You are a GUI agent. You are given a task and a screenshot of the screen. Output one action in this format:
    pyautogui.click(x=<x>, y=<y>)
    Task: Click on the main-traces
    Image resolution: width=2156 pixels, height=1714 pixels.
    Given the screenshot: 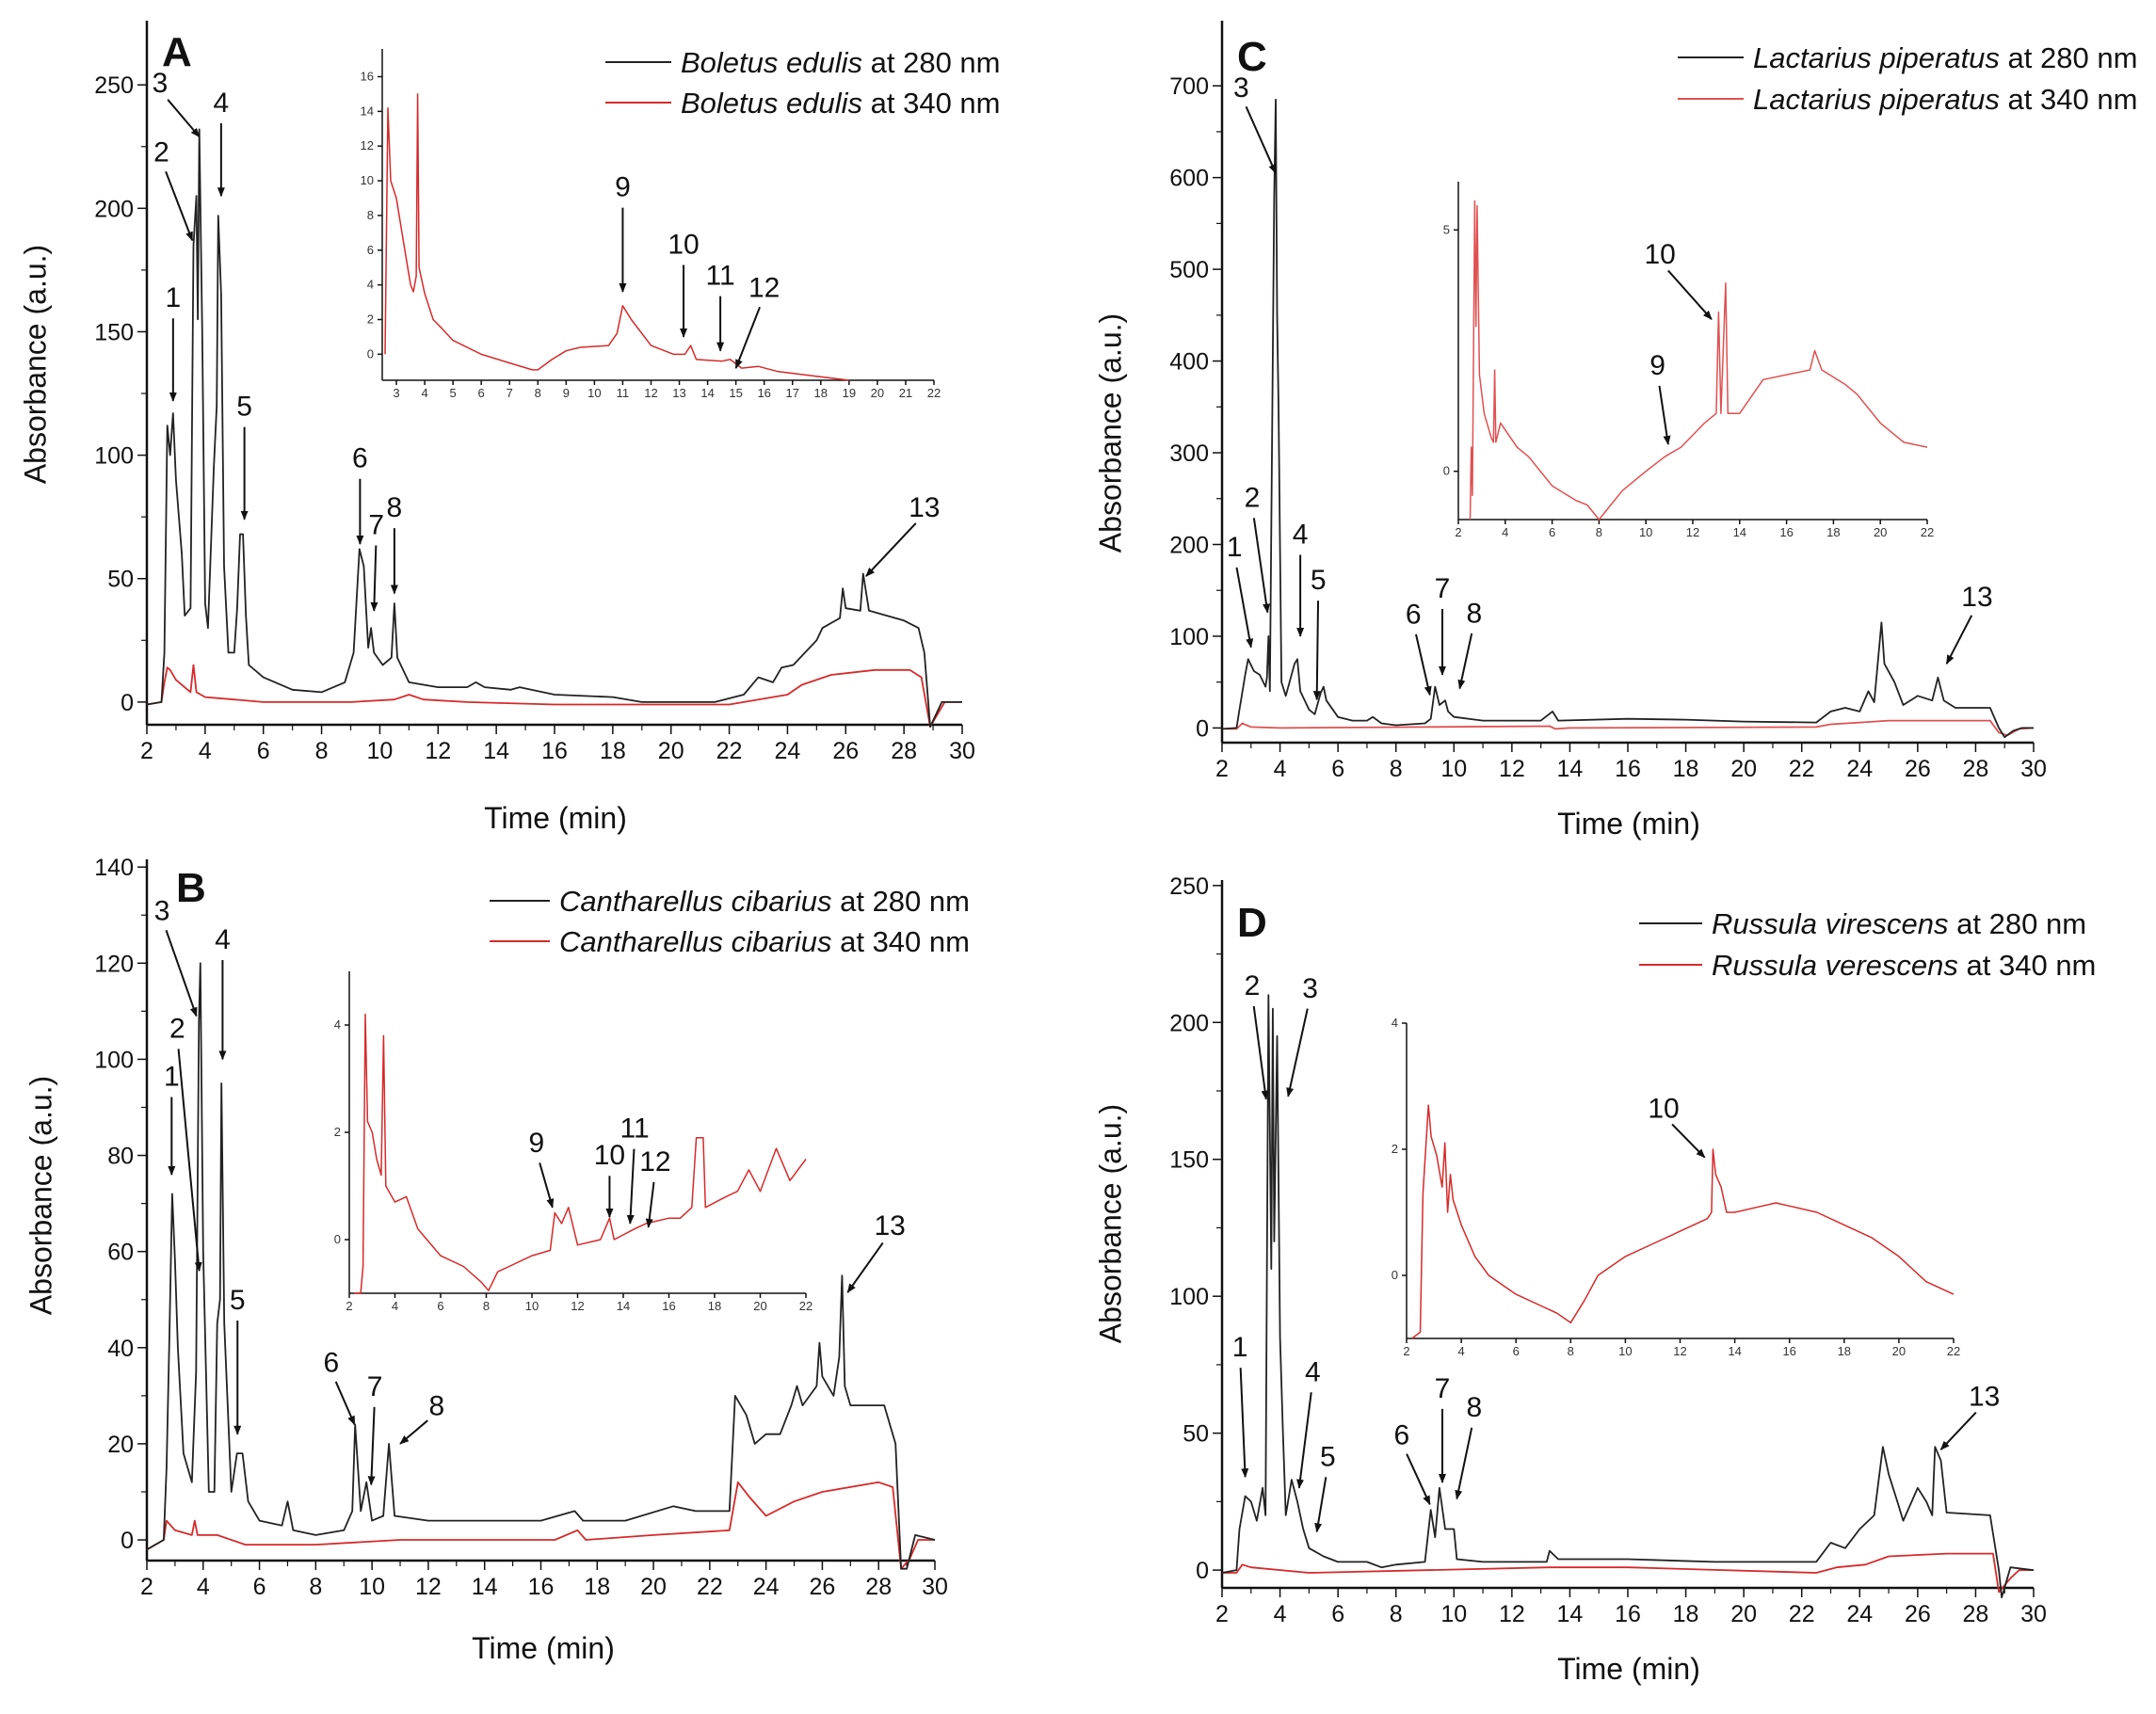 What is the action you would take?
    pyautogui.click(x=541, y=1266)
    